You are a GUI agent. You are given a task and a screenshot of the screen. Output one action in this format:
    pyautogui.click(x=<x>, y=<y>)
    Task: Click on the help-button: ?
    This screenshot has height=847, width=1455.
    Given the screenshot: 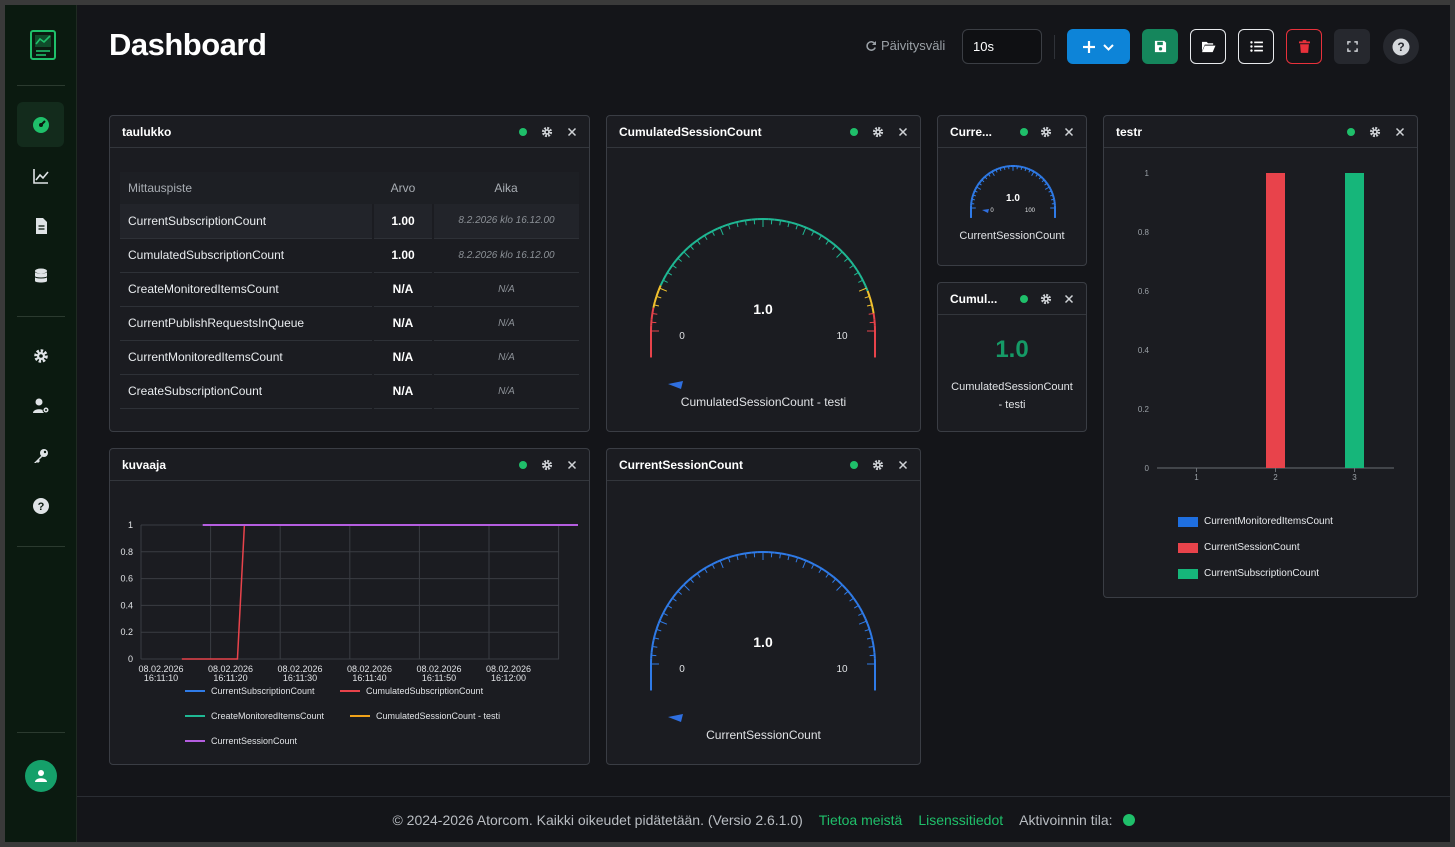 What is the action you would take?
    pyautogui.click(x=1401, y=46)
    